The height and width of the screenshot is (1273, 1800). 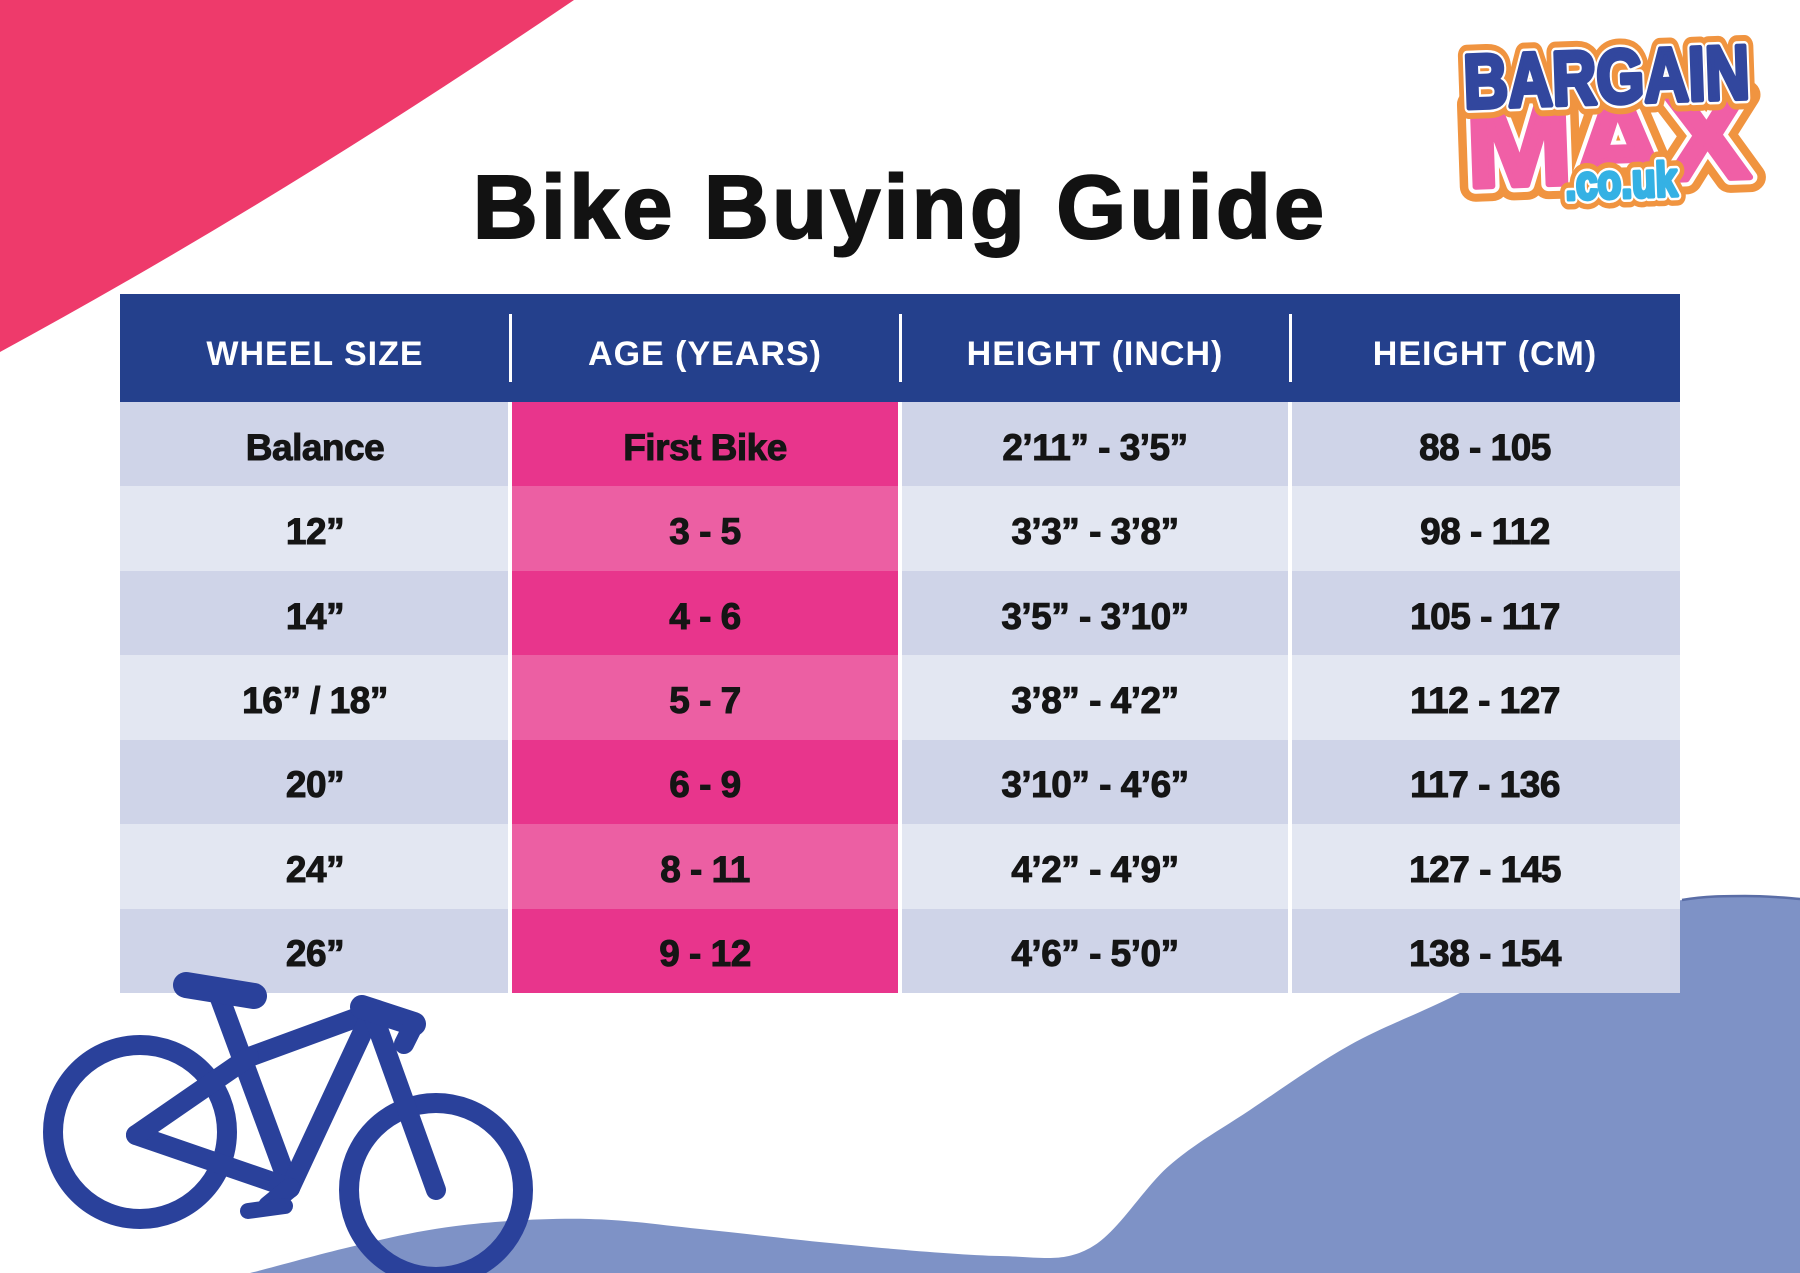 What do you see at coordinates (1621, 182) in the screenshot?
I see `svg-text: .co.uk` at bounding box center [1621, 182].